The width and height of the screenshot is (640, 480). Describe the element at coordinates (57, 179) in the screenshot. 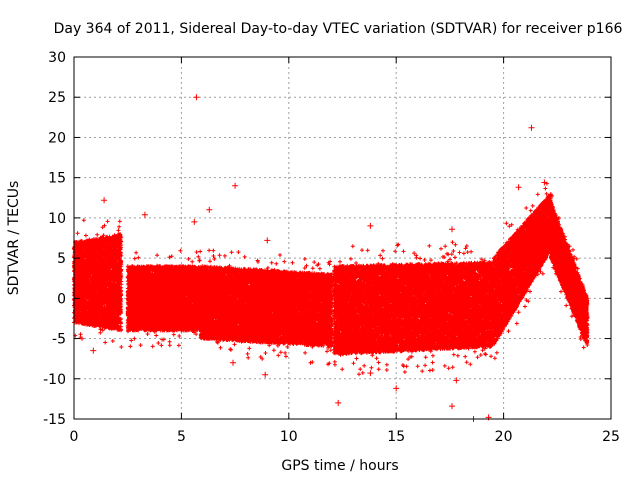

I see `y-tick-label: 15` at that location.